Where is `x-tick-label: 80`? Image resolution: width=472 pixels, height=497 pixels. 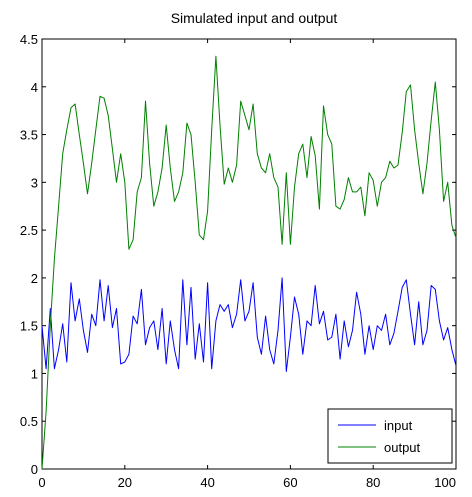
x-tick-label: 80 is located at coordinates (373, 482).